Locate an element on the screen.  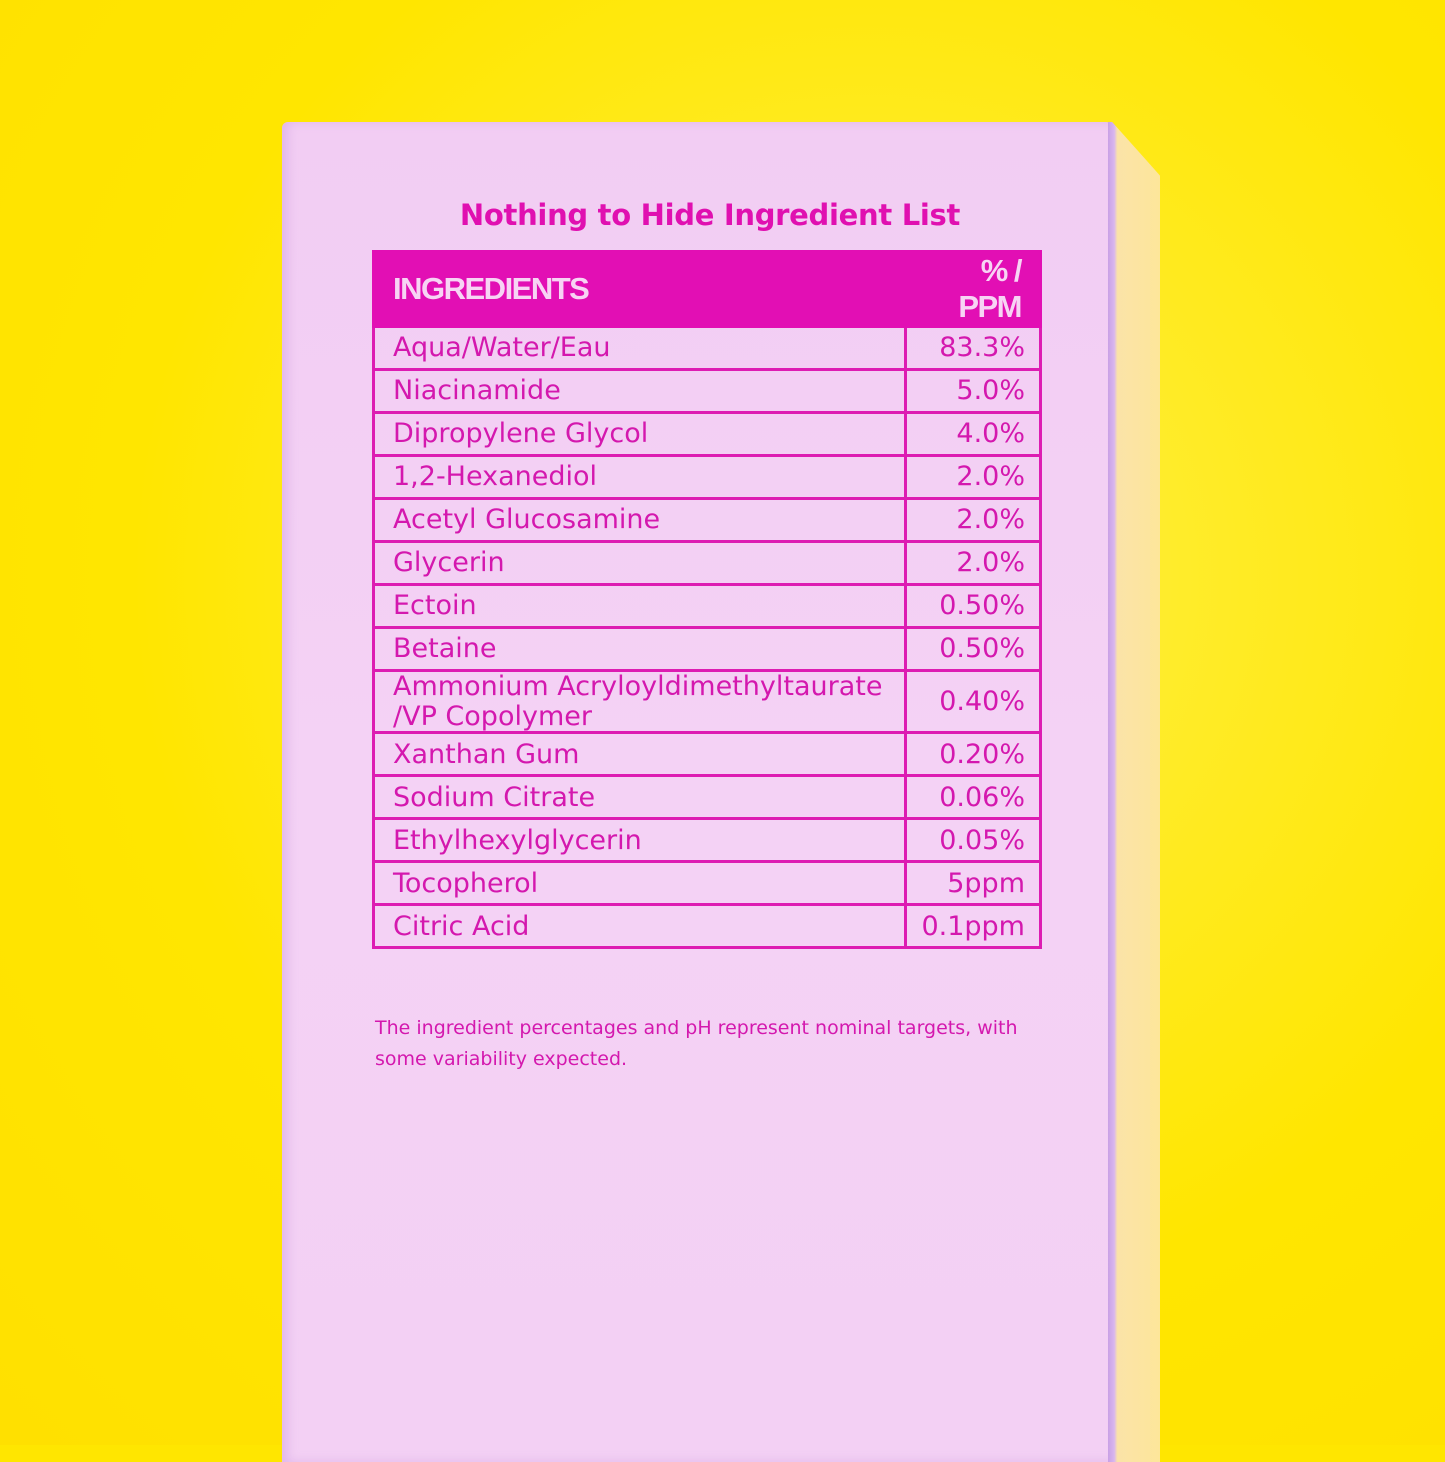
ingredient-name: Tocopherol is located at coordinates (639, 883).